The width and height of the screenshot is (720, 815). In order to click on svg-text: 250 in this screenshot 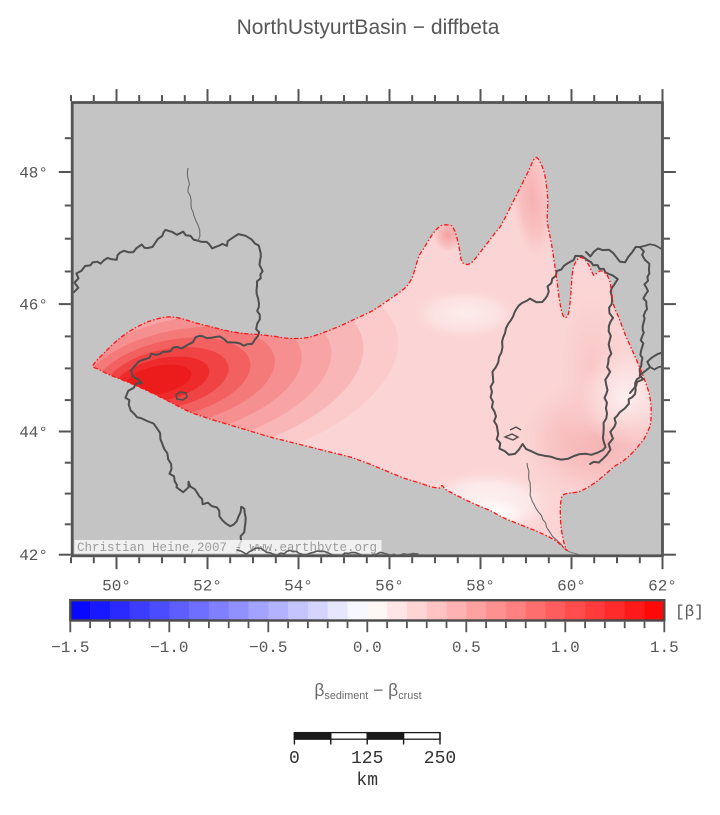, I will do `click(440, 759)`.